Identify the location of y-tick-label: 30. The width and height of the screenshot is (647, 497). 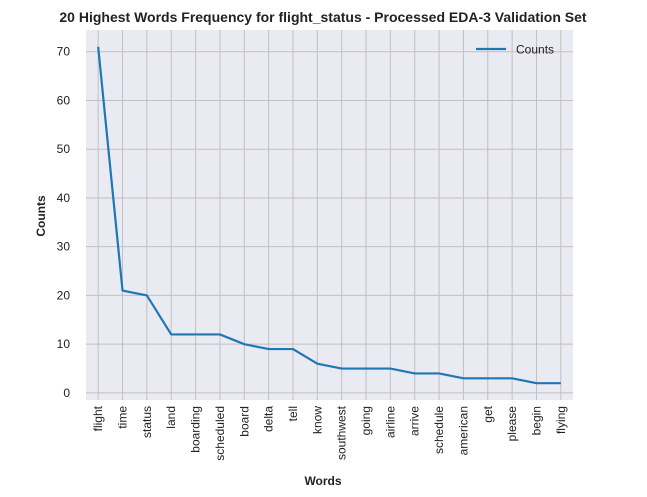
(64, 247).